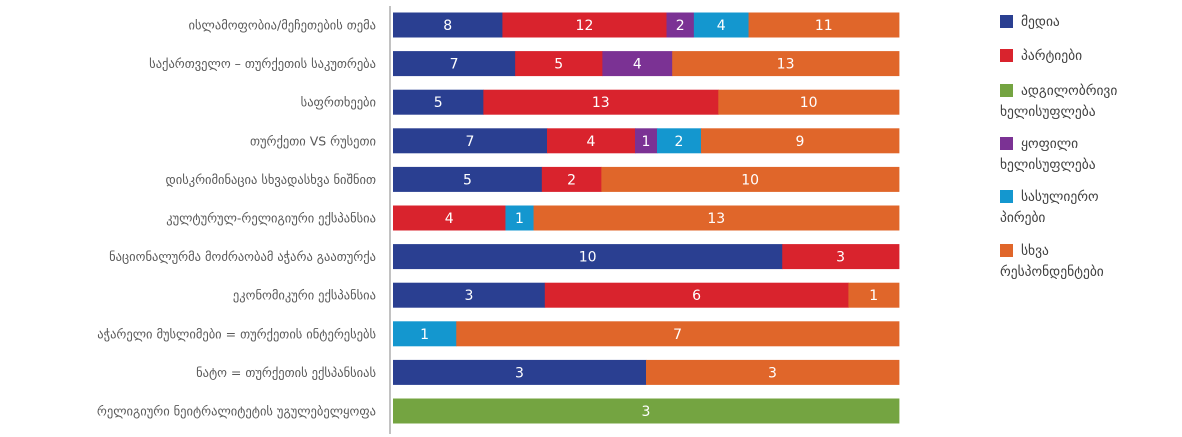 The width and height of the screenshot is (1182, 437). Describe the element at coordinates (1051, 55) in the screenshot. I see `legend-label: პარტიები` at that location.